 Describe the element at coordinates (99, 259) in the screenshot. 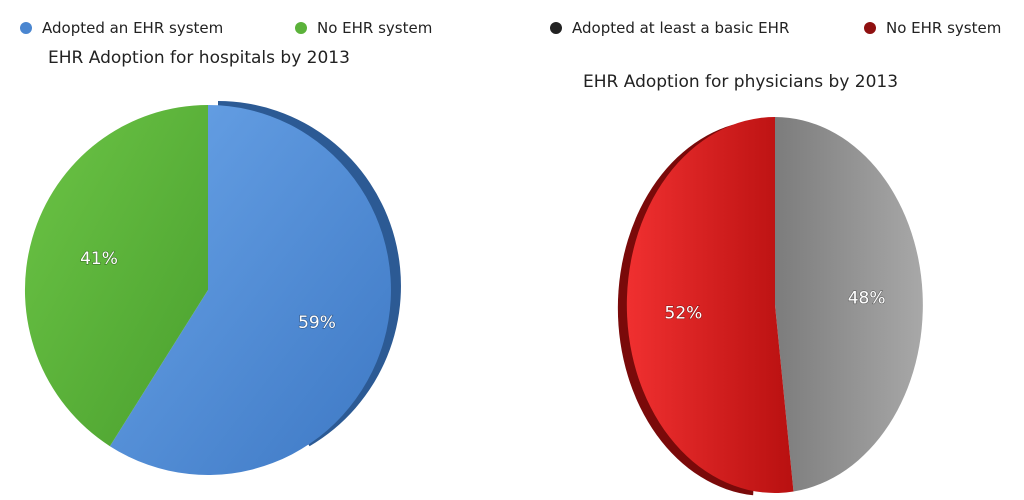

I see `data-label-no-ehr: 41%` at that location.